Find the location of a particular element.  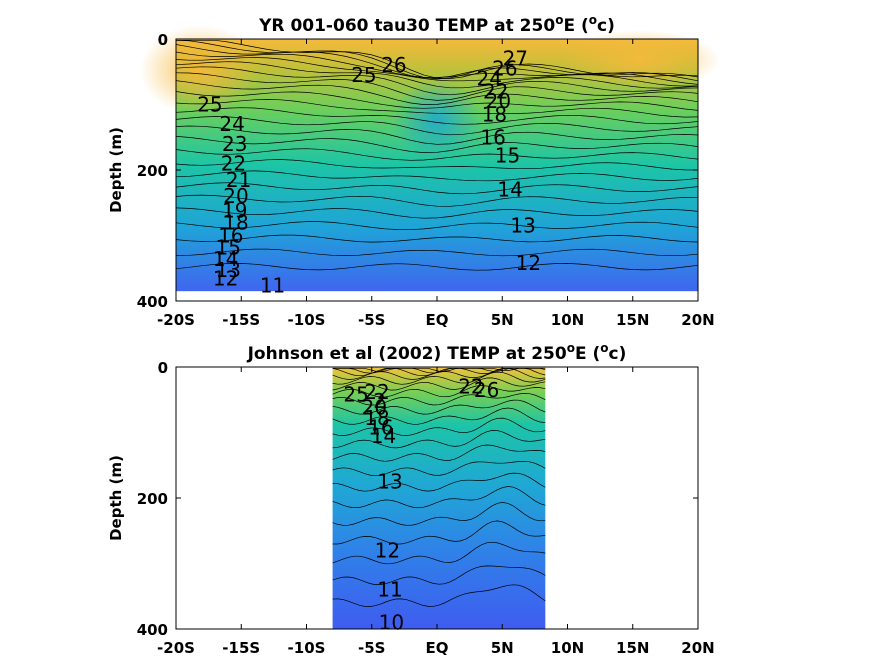

panel-model-title-main: YR 001-060 tau30 TEMP at 250 is located at coordinates (406, 26).